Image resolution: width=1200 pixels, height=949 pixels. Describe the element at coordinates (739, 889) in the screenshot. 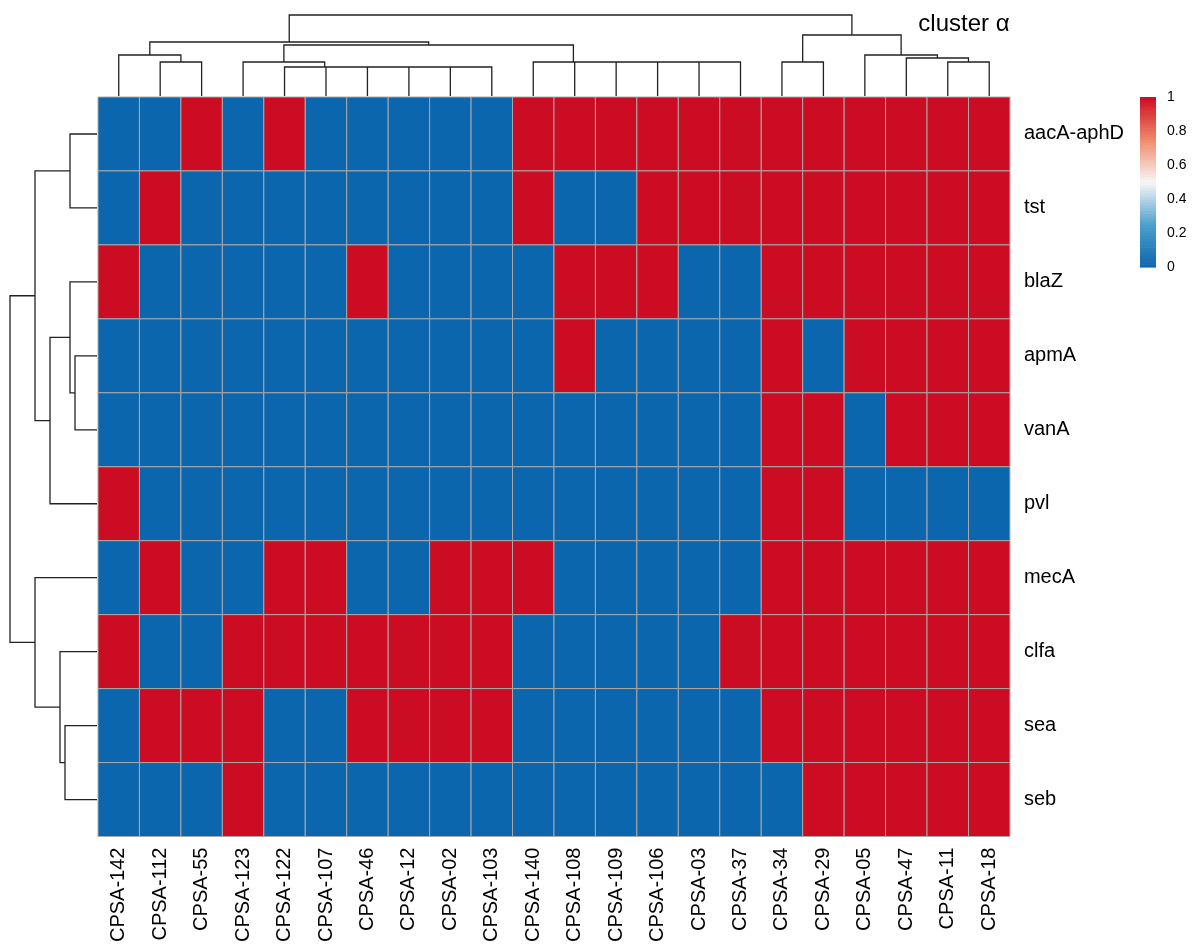

I see `x-tick-label: CPSA-37` at that location.